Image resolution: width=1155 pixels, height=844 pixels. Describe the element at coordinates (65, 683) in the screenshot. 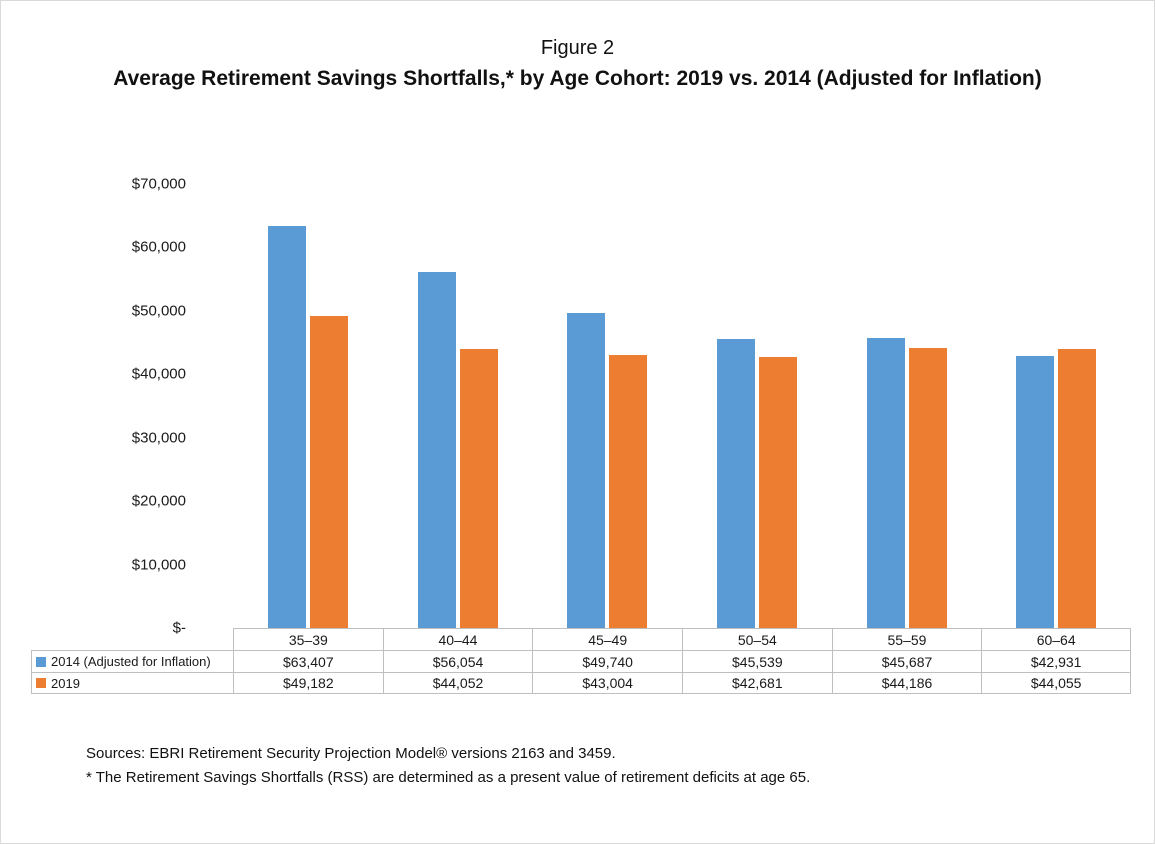

I see `legend-label: 2019` at that location.